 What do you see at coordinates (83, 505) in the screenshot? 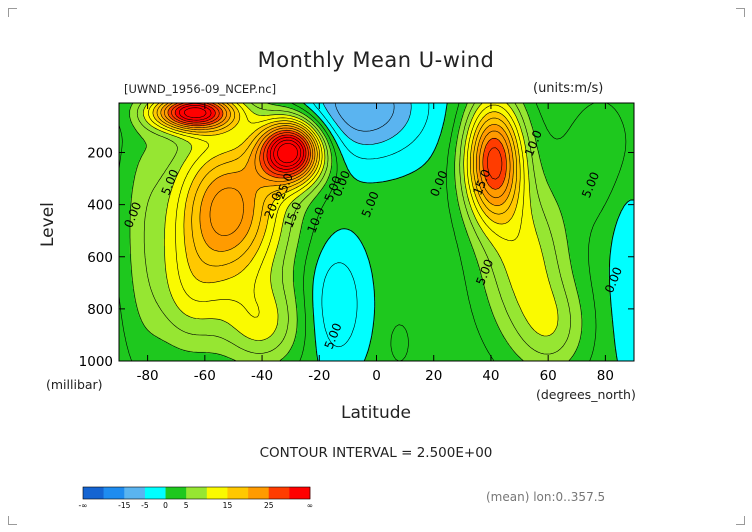
I see `colorbar-label: -∞` at bounding box center [83, 505].